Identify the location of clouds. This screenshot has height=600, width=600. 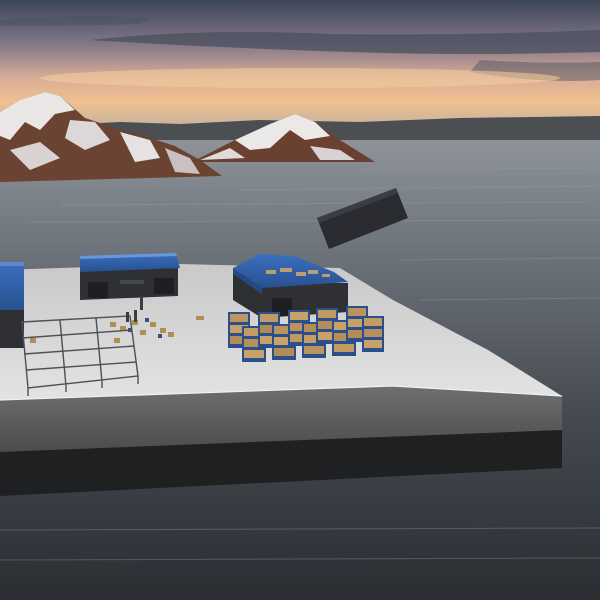
(300, 48).